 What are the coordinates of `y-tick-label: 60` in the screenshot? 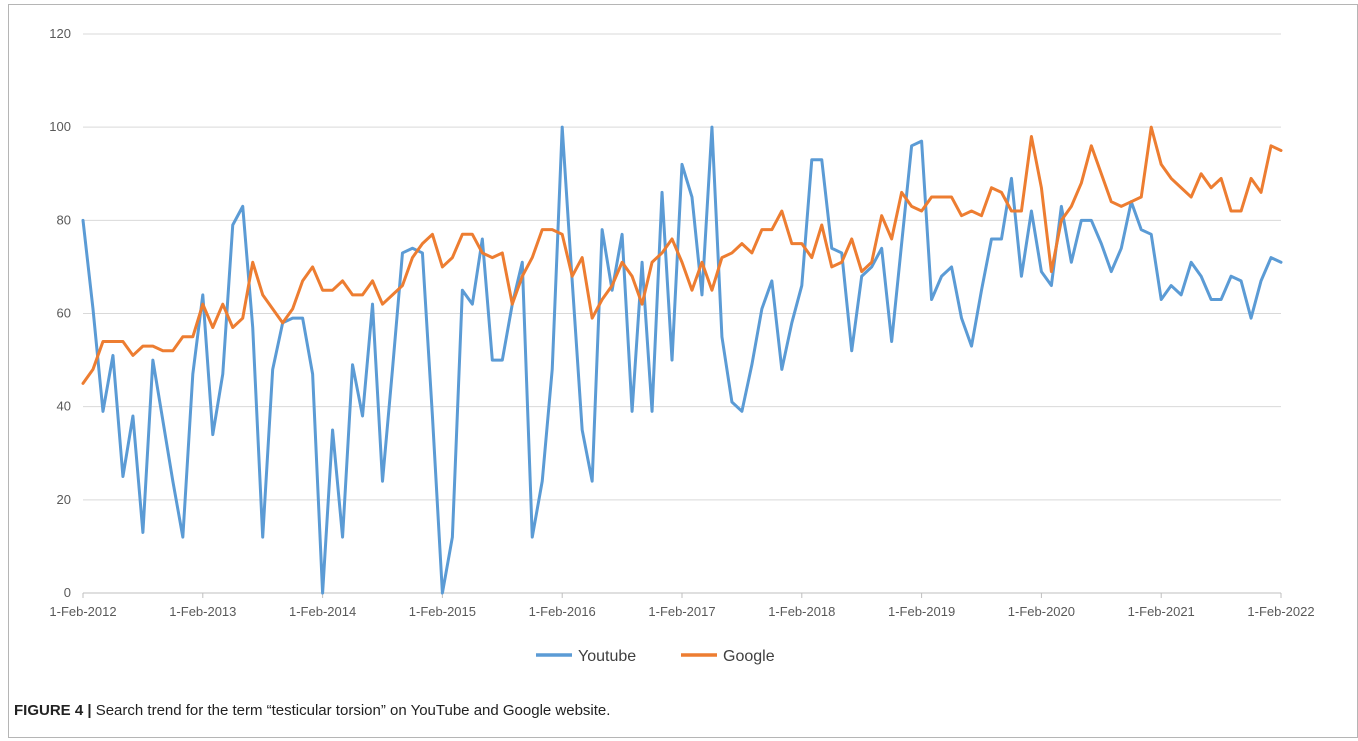 It's located at (64, 313).